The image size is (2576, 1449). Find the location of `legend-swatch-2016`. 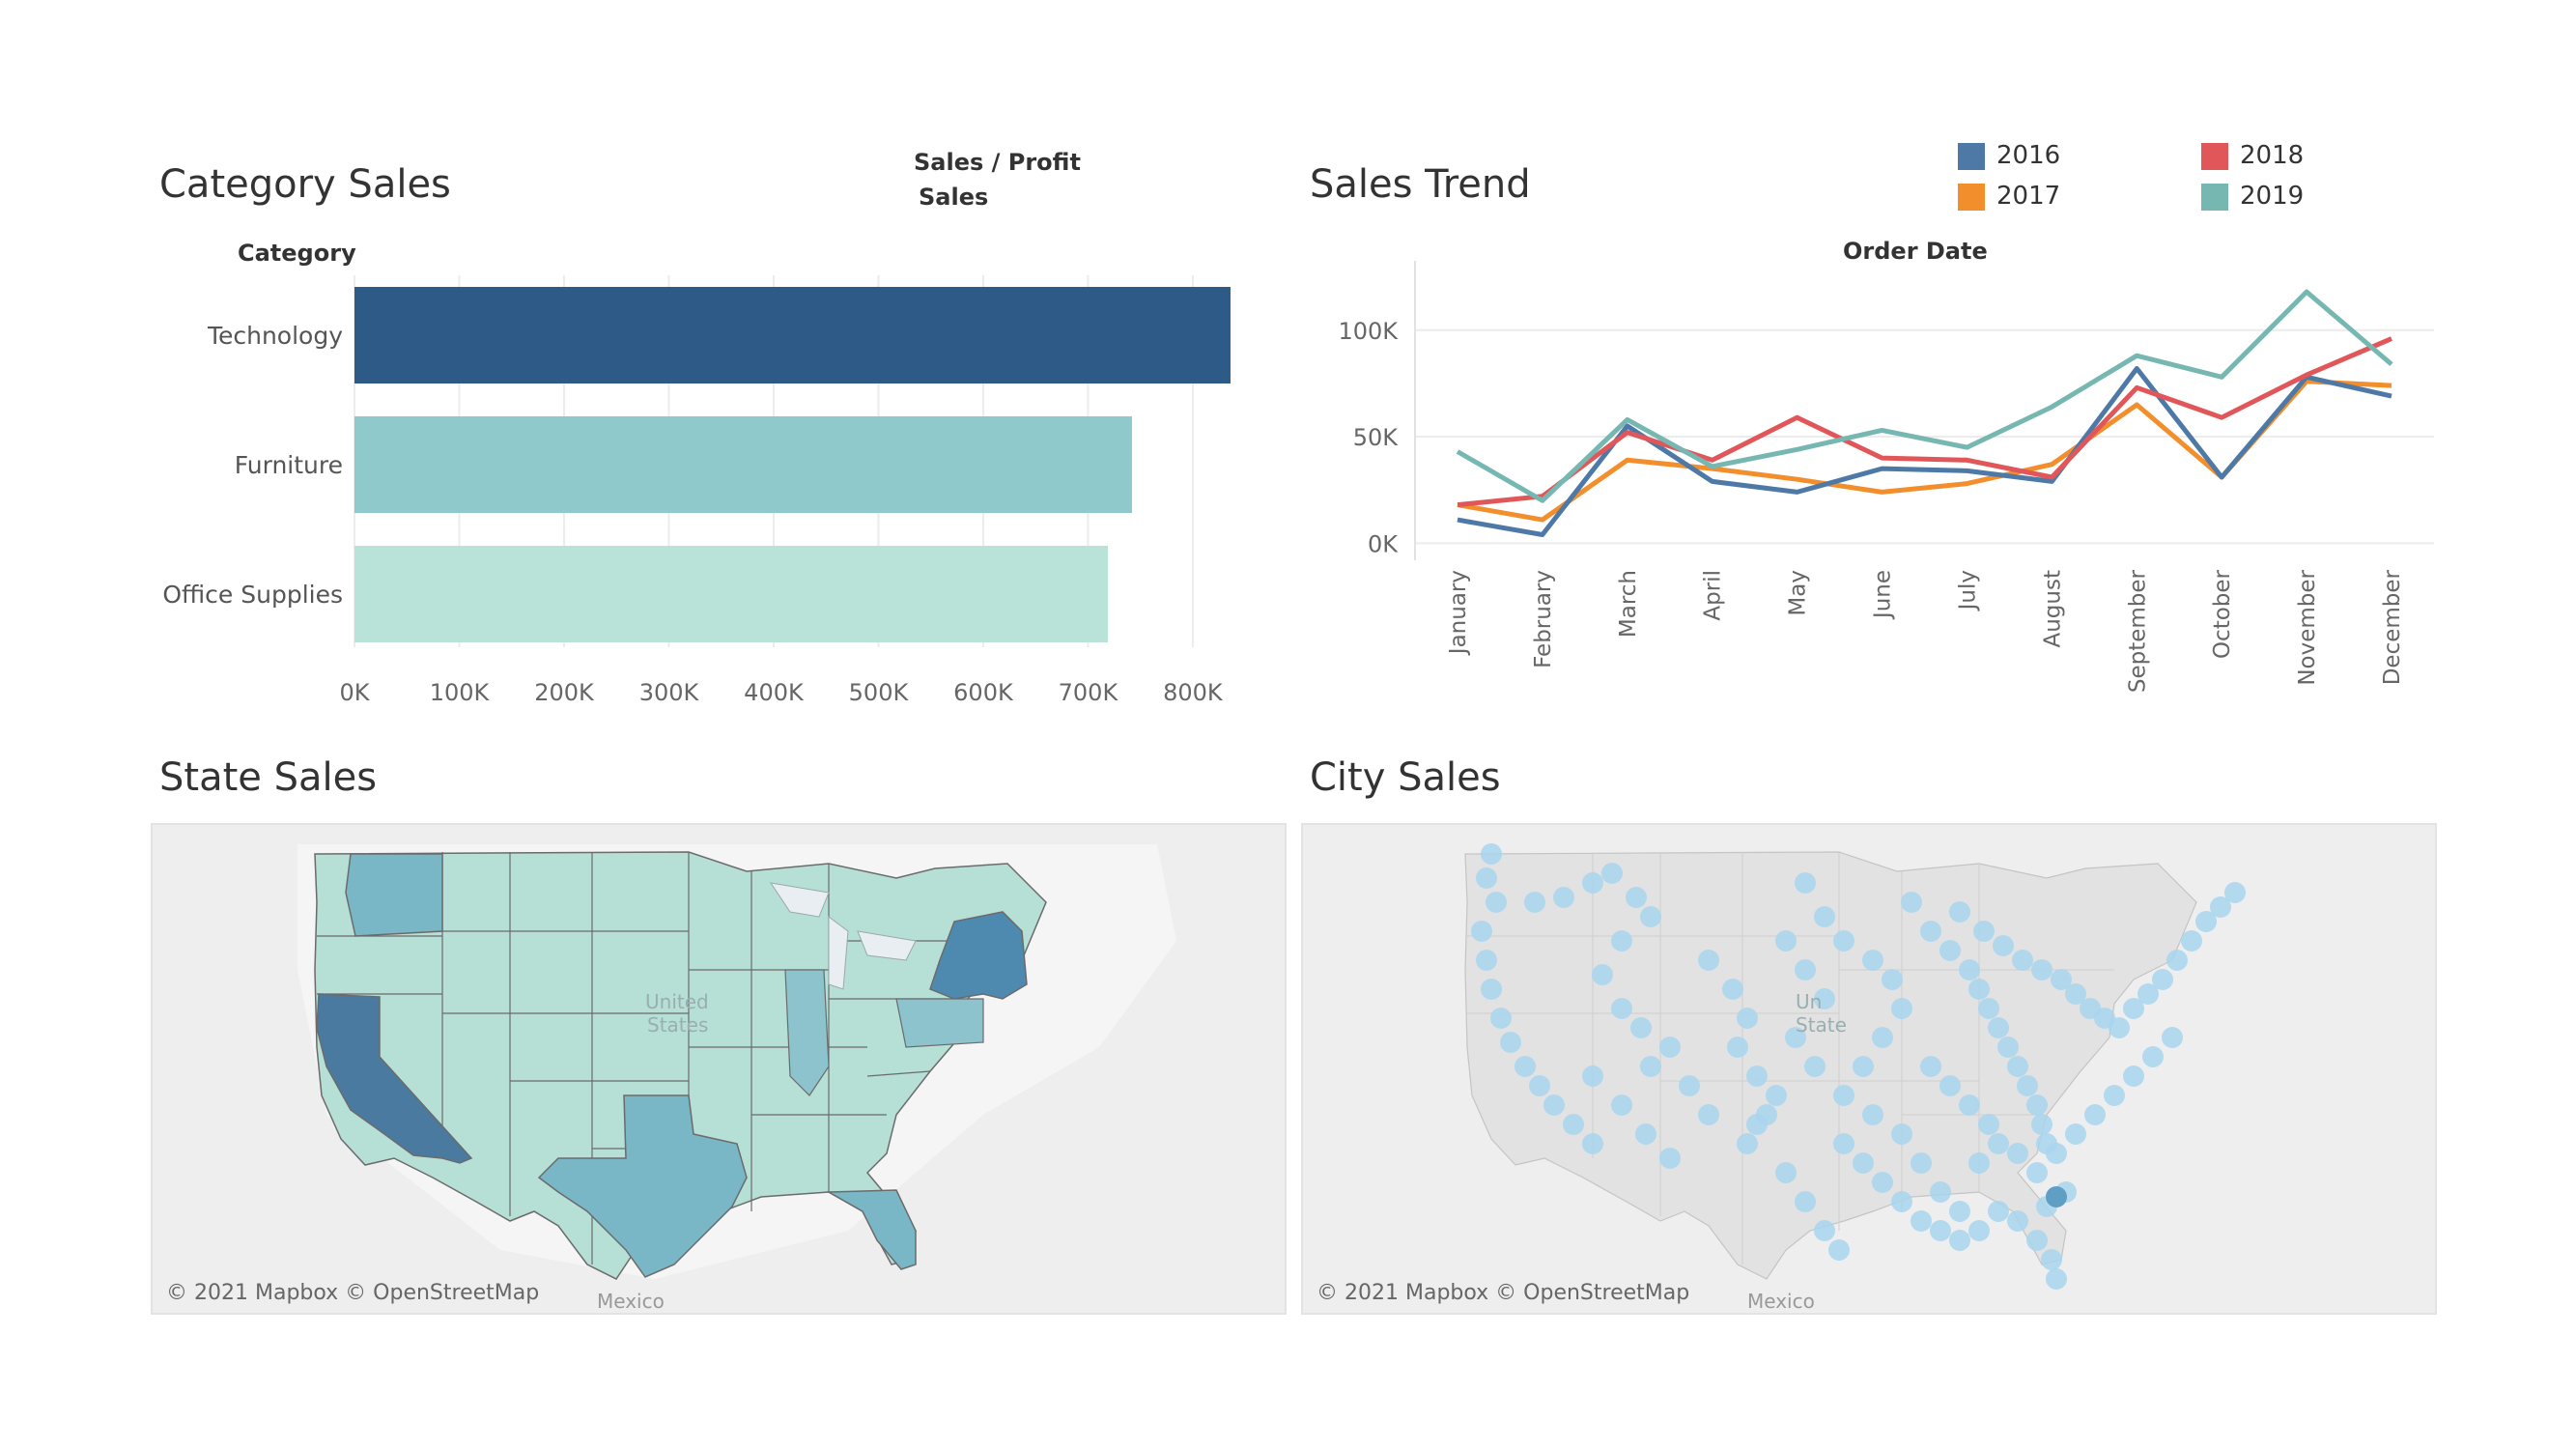

legend-swatch-2016 is located at coordinates (1971, 156).